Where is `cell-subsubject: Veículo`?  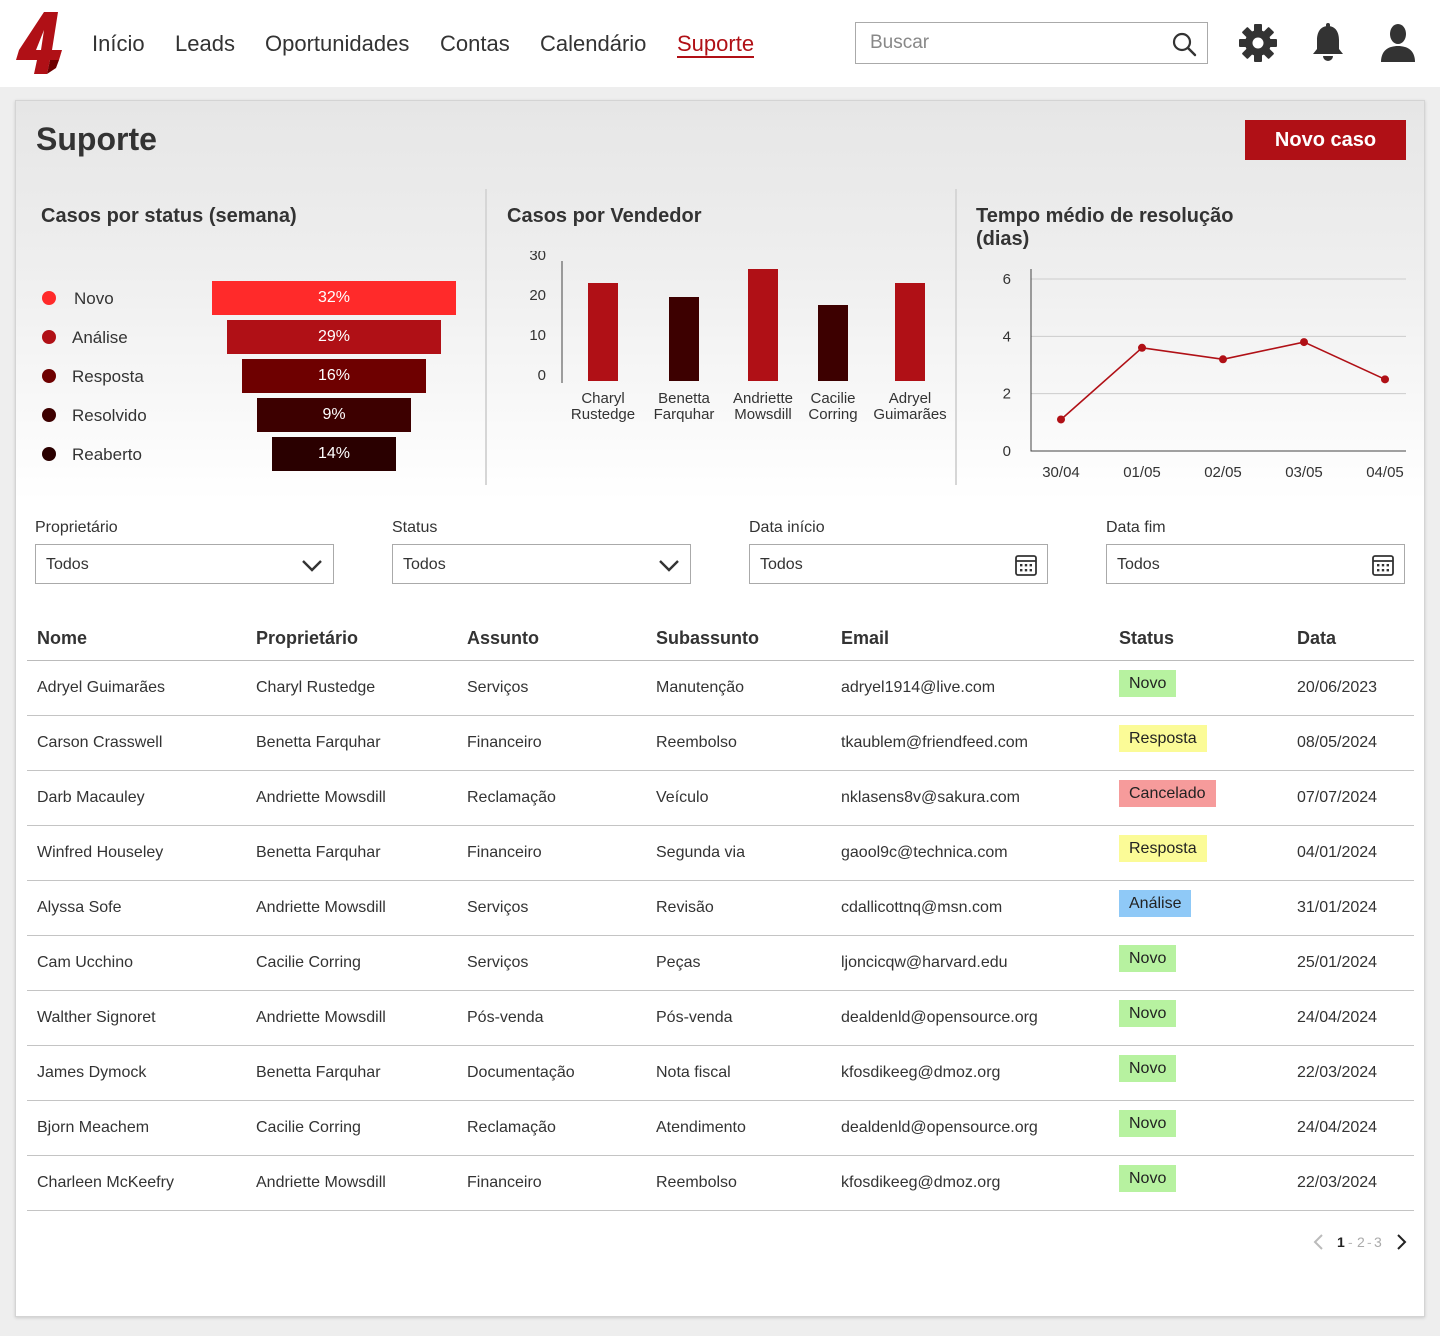 cell-subsubject: Veículo is located at coordinates (682, 797).